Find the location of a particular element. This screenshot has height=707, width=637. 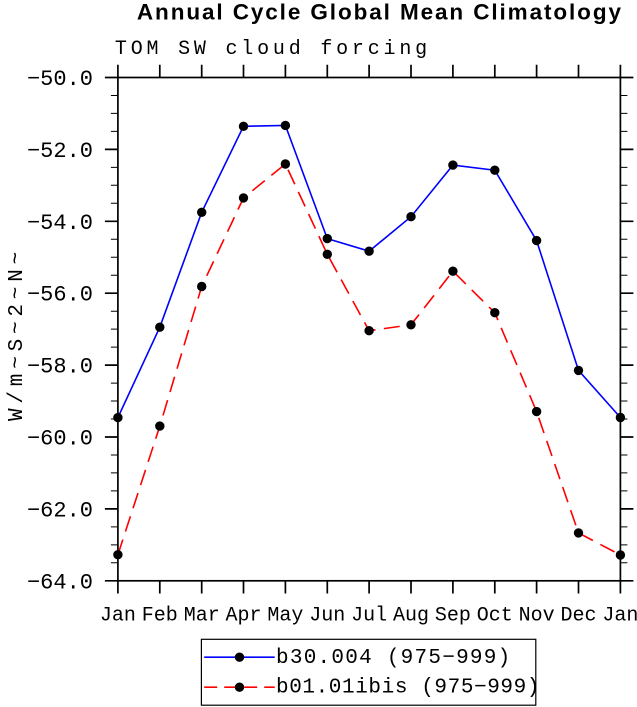

svg-text: −50.0 is located at coordinates (60, 79).